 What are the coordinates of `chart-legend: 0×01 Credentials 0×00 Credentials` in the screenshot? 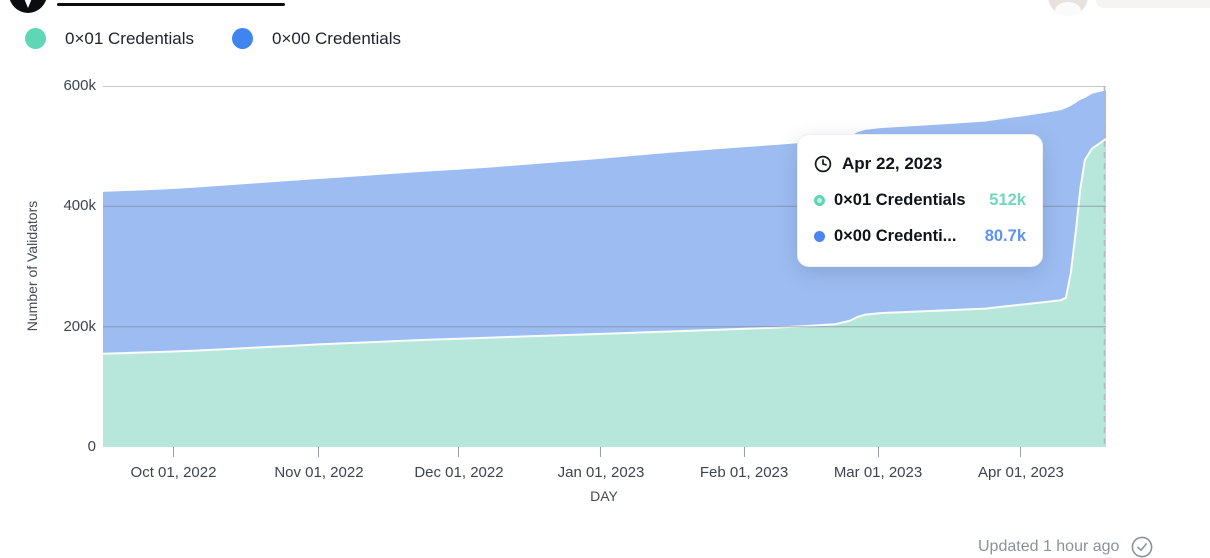 It's located at (213, 38).